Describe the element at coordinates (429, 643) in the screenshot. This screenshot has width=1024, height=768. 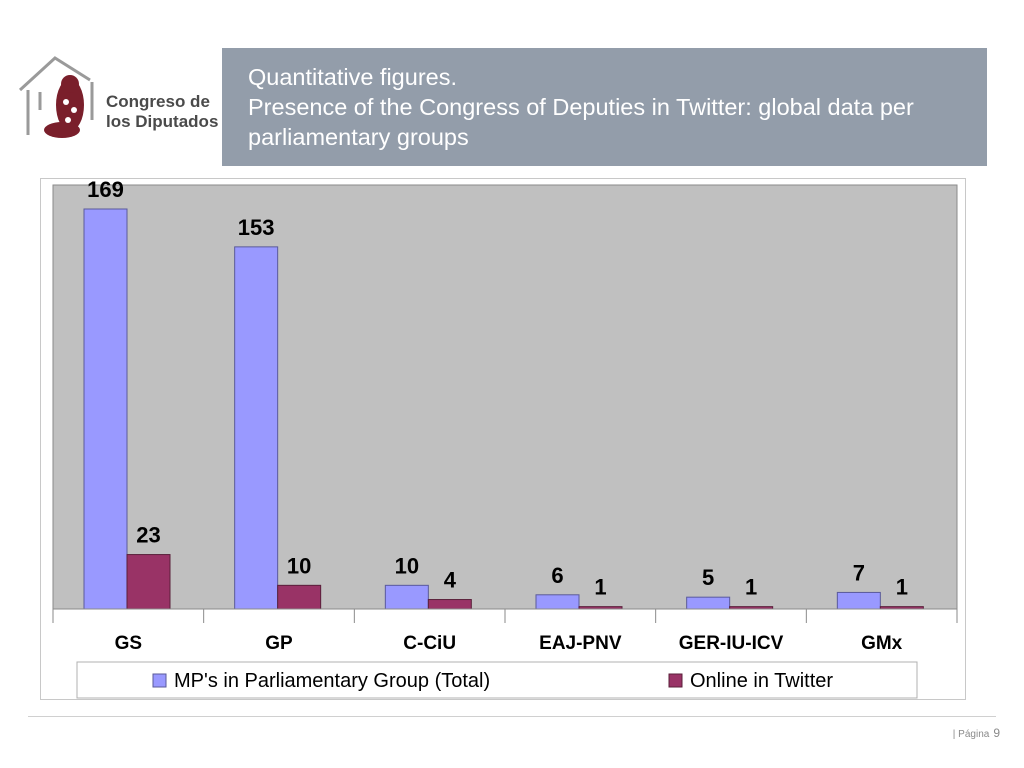
I see `category-label: C-CiU` at that location.